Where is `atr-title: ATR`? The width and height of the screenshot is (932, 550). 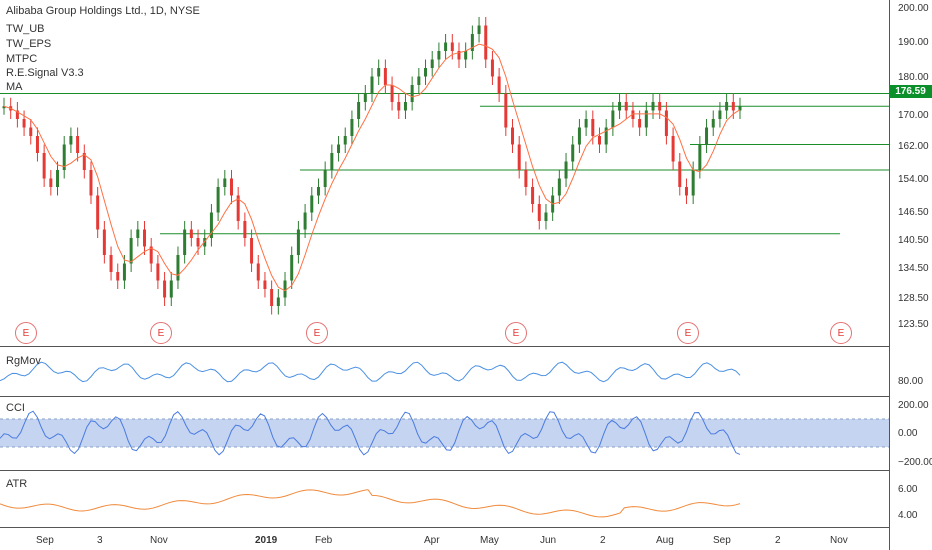
atr-title: ATR is located at coordinates (17, 484).